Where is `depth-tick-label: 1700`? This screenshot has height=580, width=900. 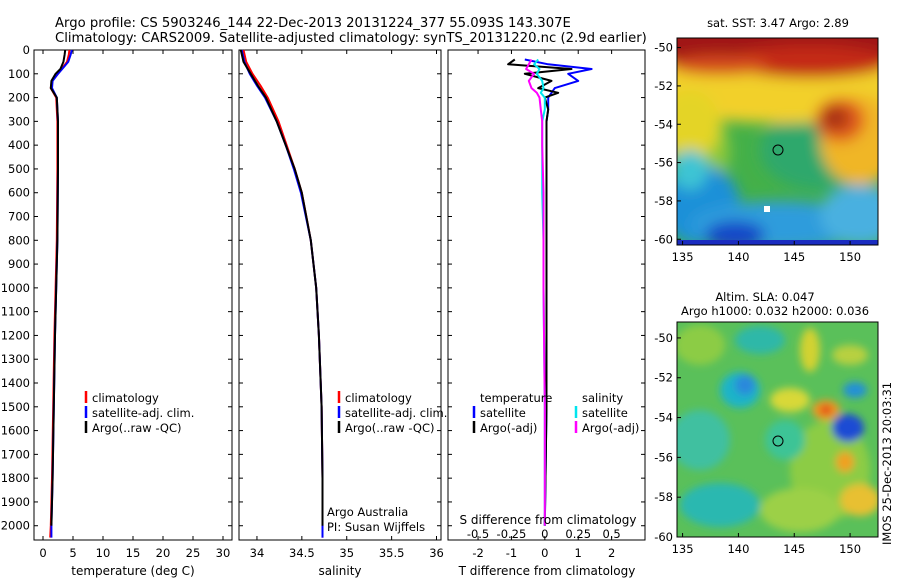 depth-tick-label: 1700 is located at coordinates (15, 454).